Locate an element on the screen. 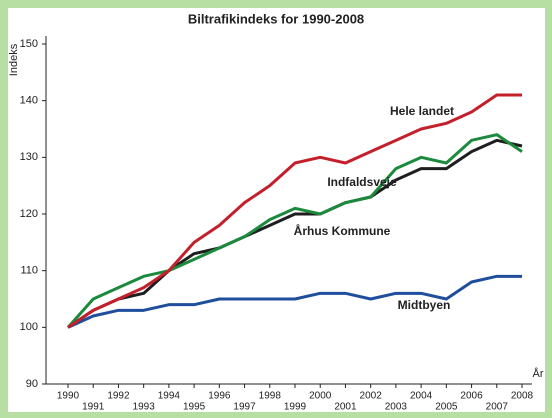  series-label: Århus Kommune is located at coordinates (342, 230).